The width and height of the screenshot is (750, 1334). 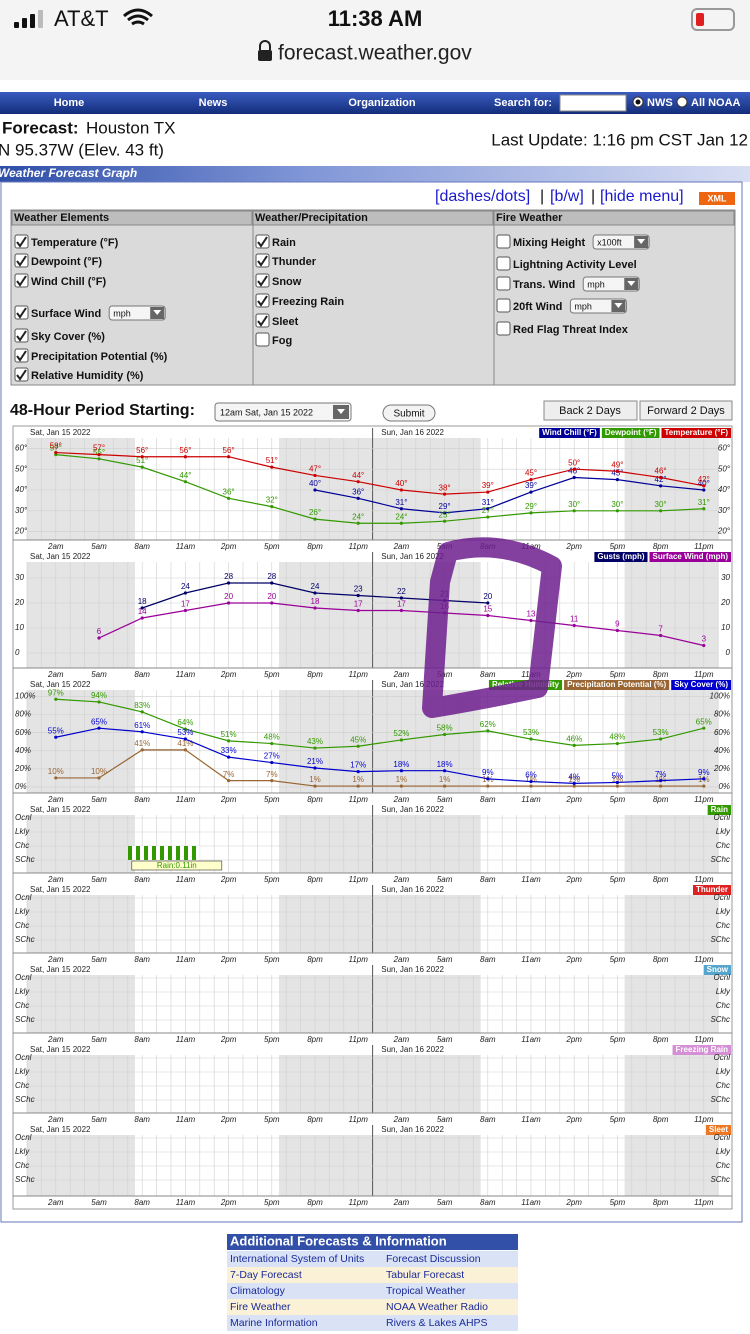 I want to click on footer-link: Rivers & Lakes AHPS, so click(x=437, y=1323).